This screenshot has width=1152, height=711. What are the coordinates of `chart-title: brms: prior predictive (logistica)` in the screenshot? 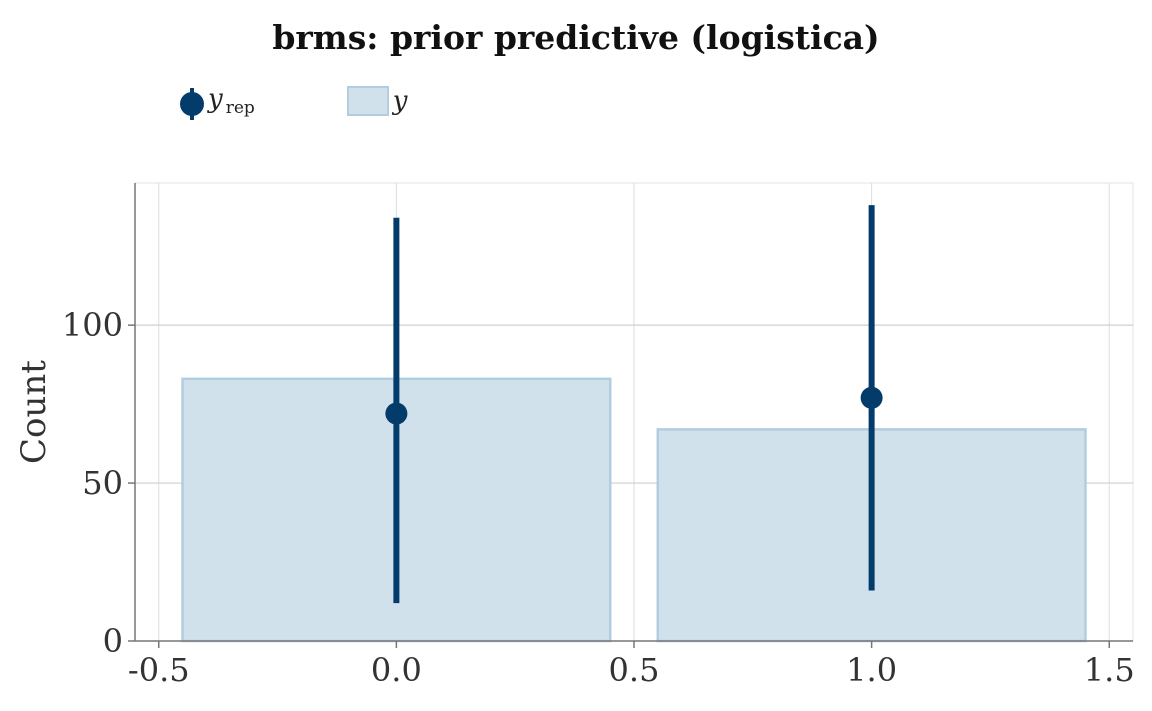 It's located at (576, 37).